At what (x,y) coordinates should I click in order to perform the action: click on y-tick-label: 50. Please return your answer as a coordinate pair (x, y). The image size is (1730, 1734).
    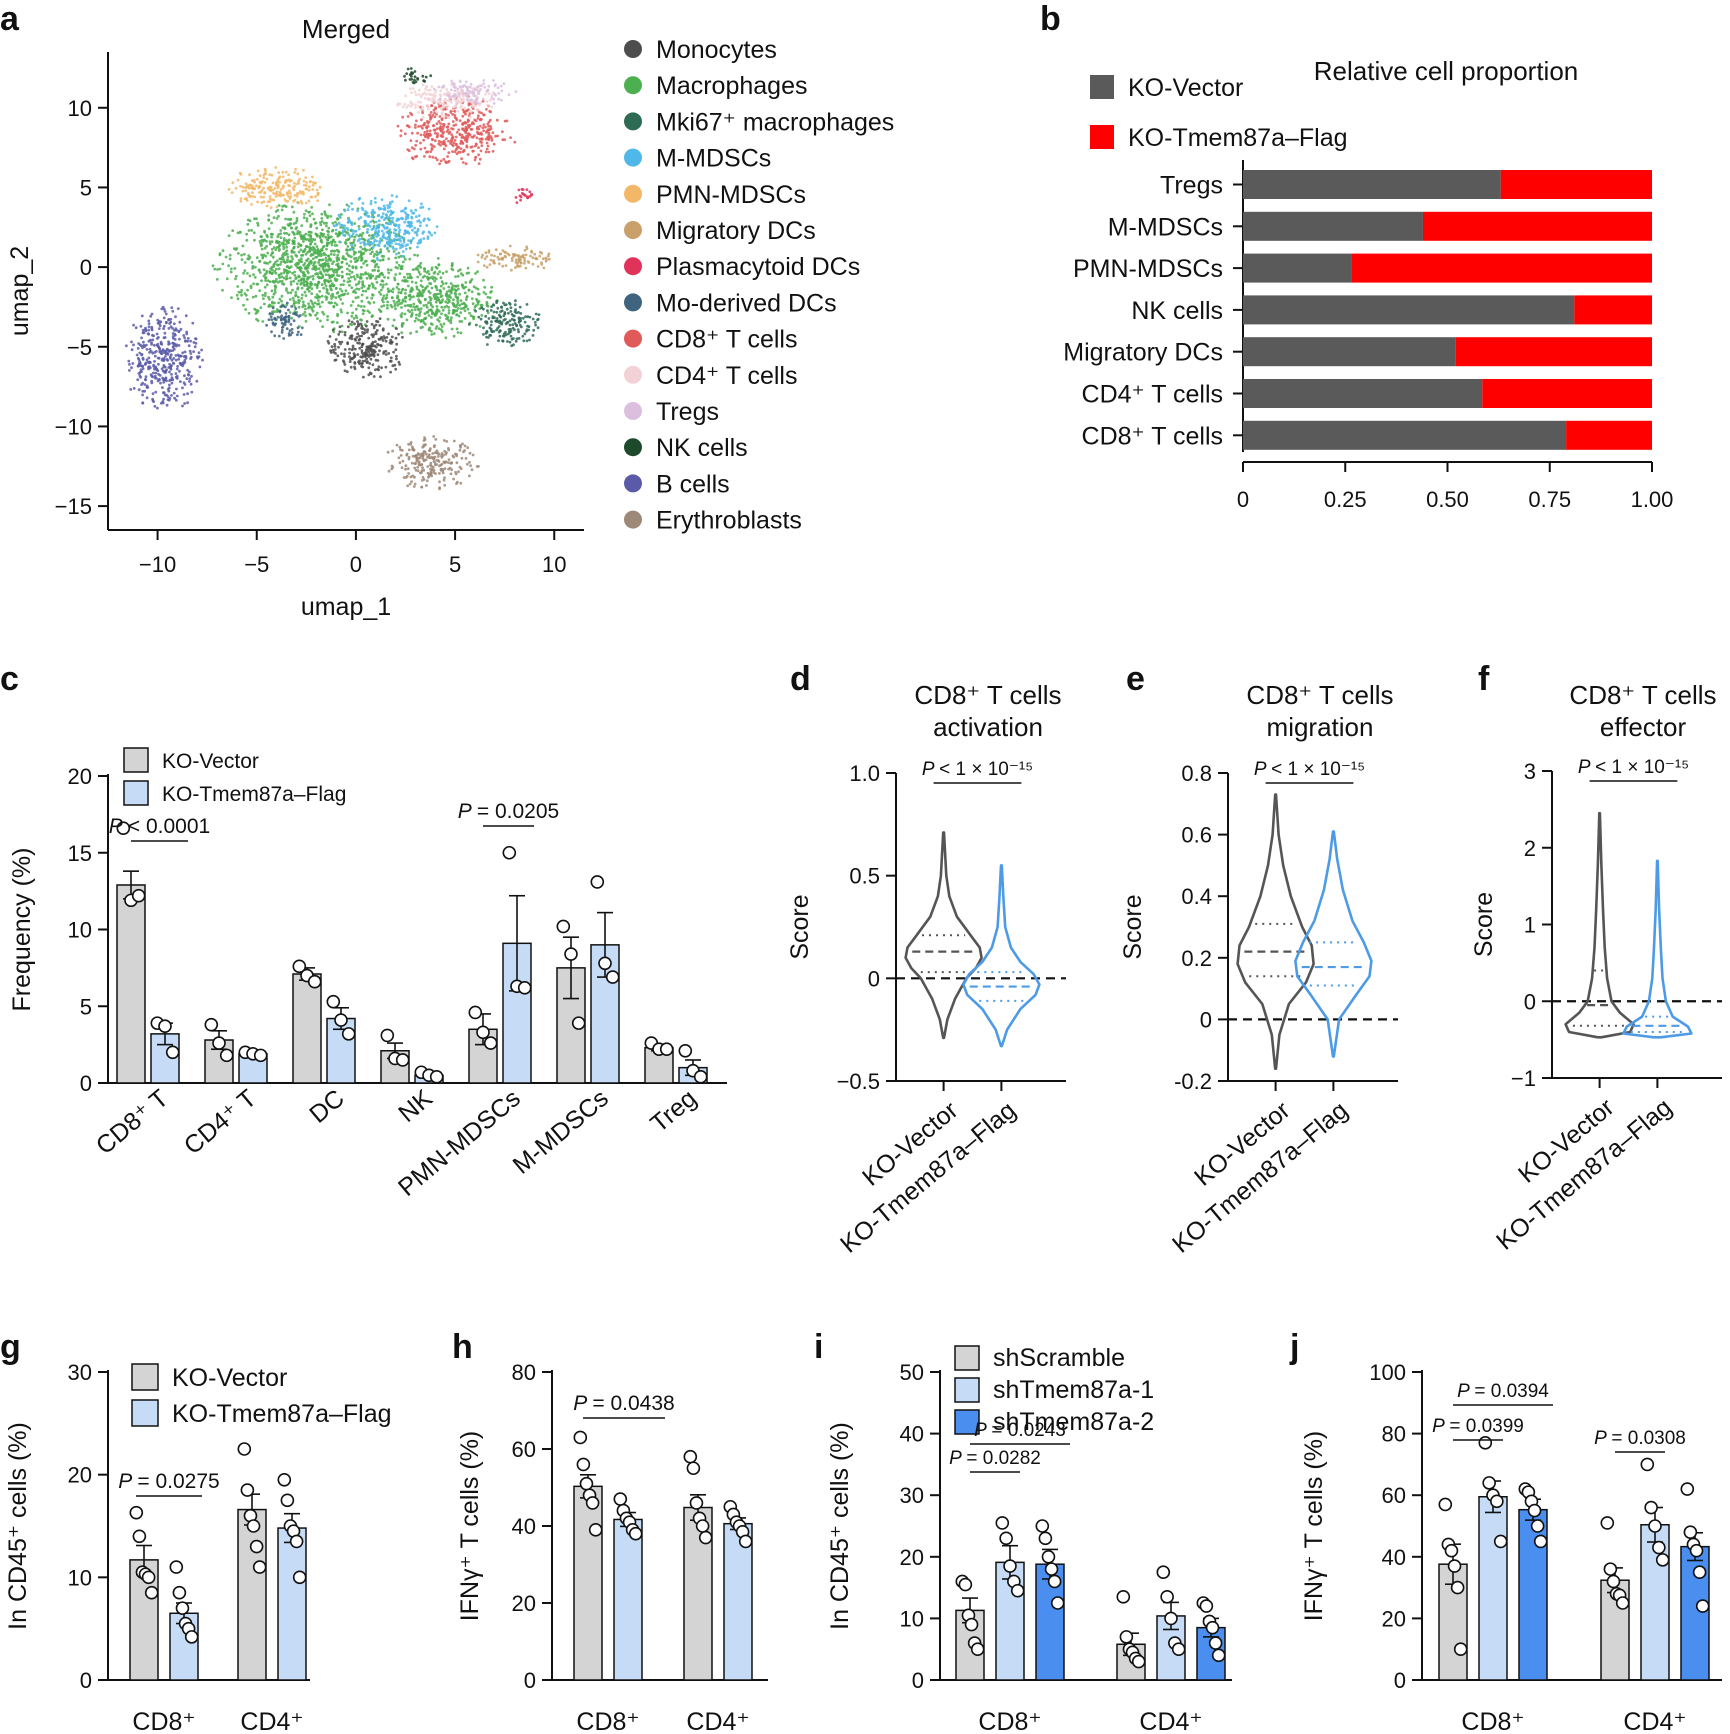
    Looking at the image, I should click on (912, 1372).